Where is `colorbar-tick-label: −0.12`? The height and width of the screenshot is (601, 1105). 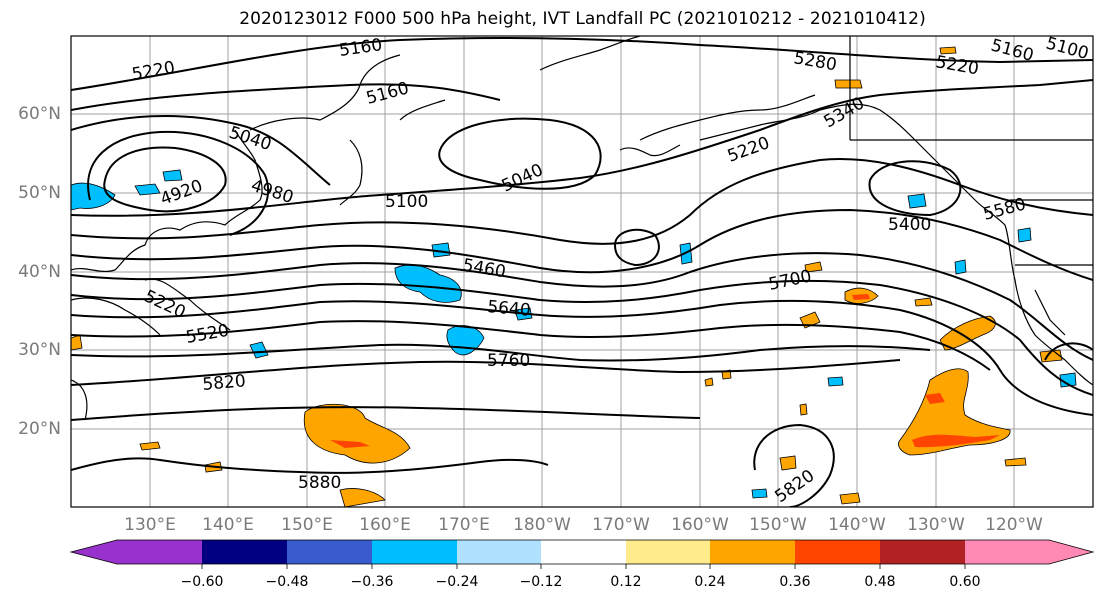
colorbar-tick-label: −0.12 is located at coordinates (541, 582).